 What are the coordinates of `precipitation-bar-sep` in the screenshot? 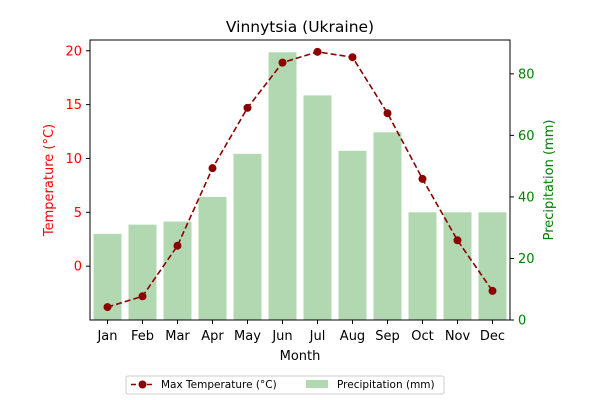 It's located at (387, 226).